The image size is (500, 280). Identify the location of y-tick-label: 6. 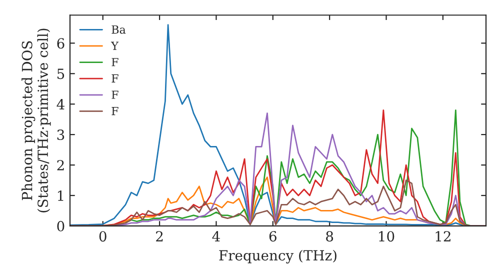
(60, 43).